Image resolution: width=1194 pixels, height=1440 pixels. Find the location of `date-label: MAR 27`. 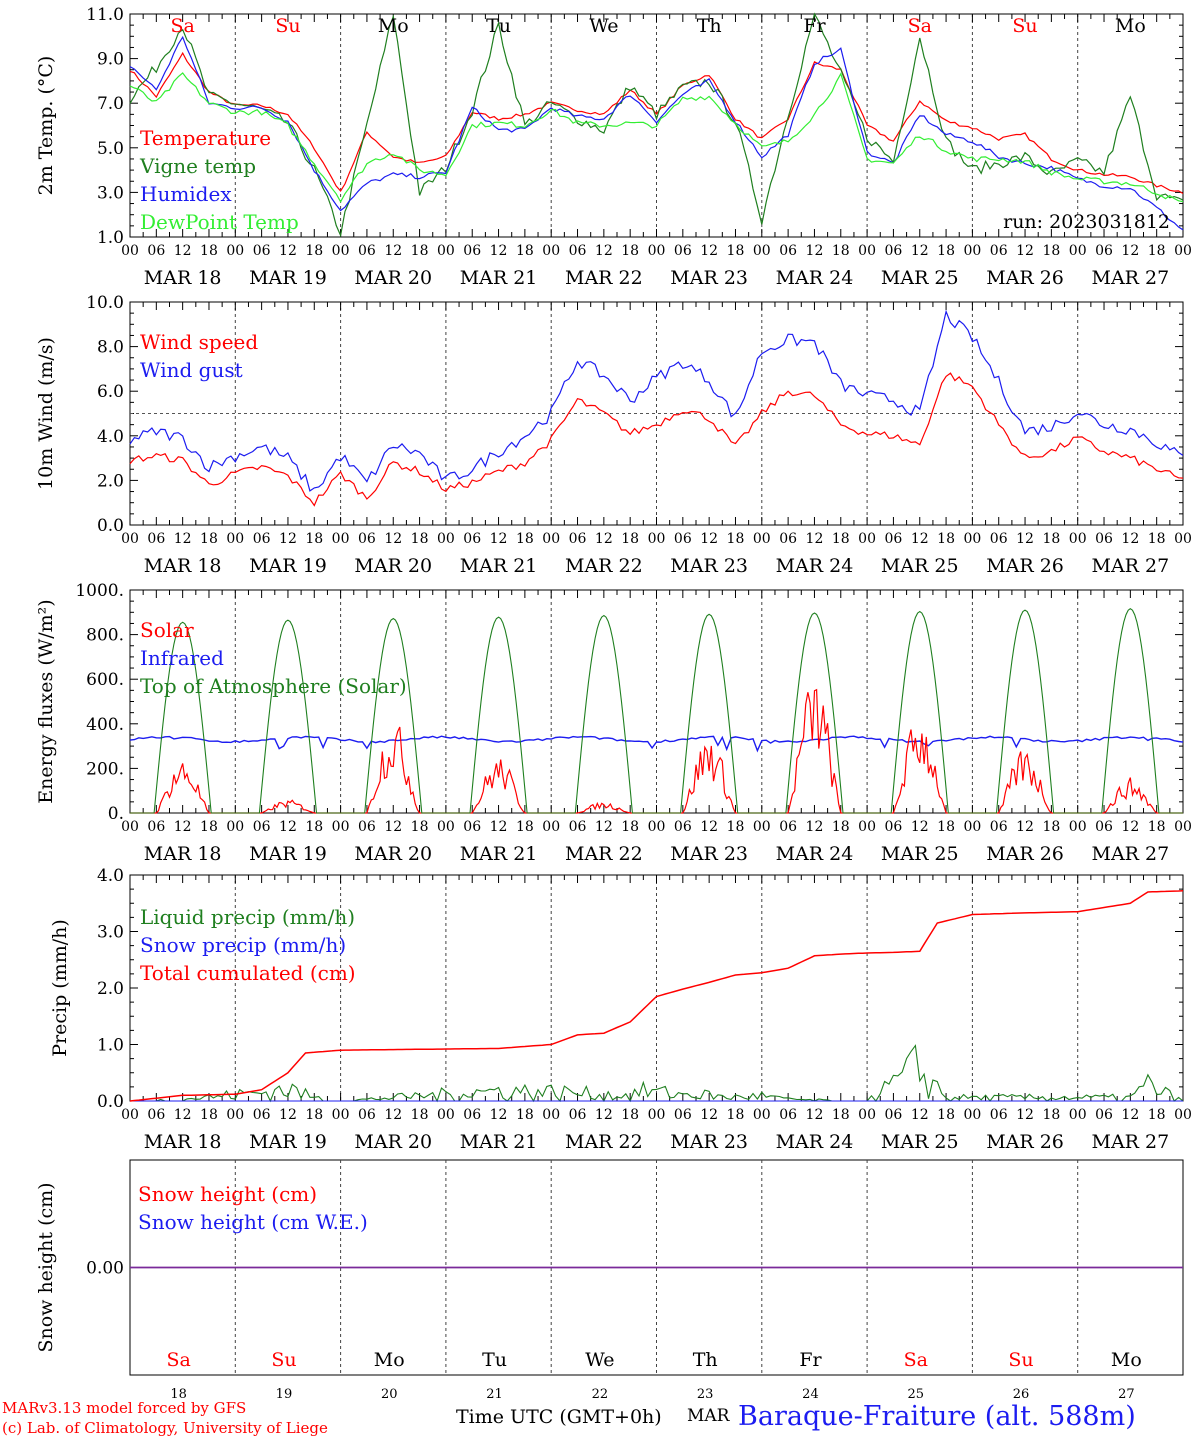

date-label: MAR 27 is located at coordinates (1130, 566).